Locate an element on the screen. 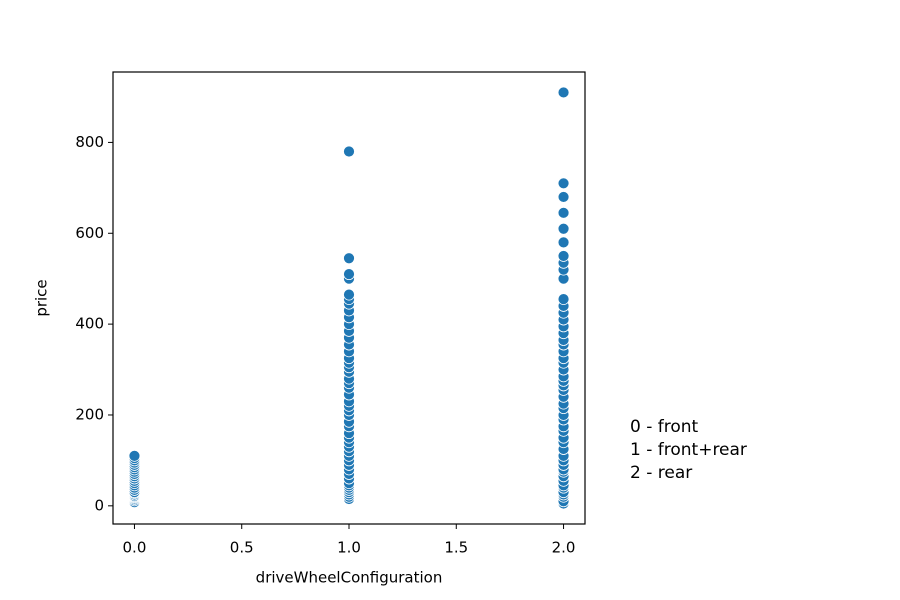 The width and height of the screenshot is (900, 600). annotation: 1 - front+rear is located at coordinates (688, 450).